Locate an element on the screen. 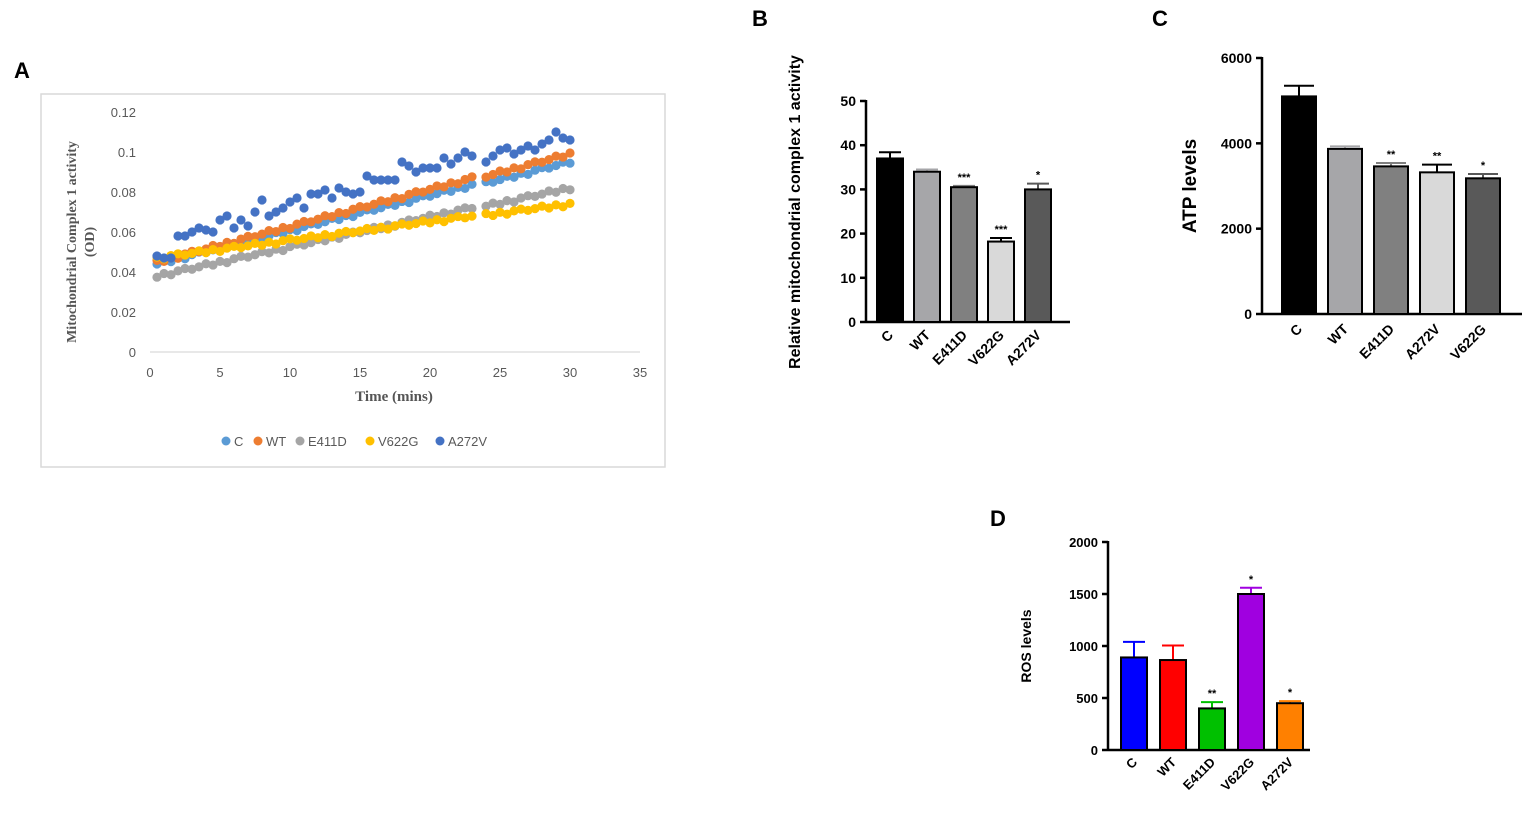 The width and height of the screenshot is (1535, 818). panel-c-category-label: C is located at coordinates (1296, 330).